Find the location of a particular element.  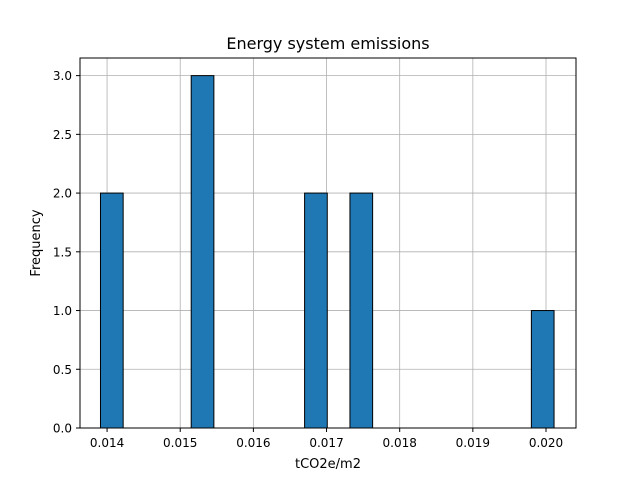

x-tick-label: 0.020 is located at coordinates (546, 443).